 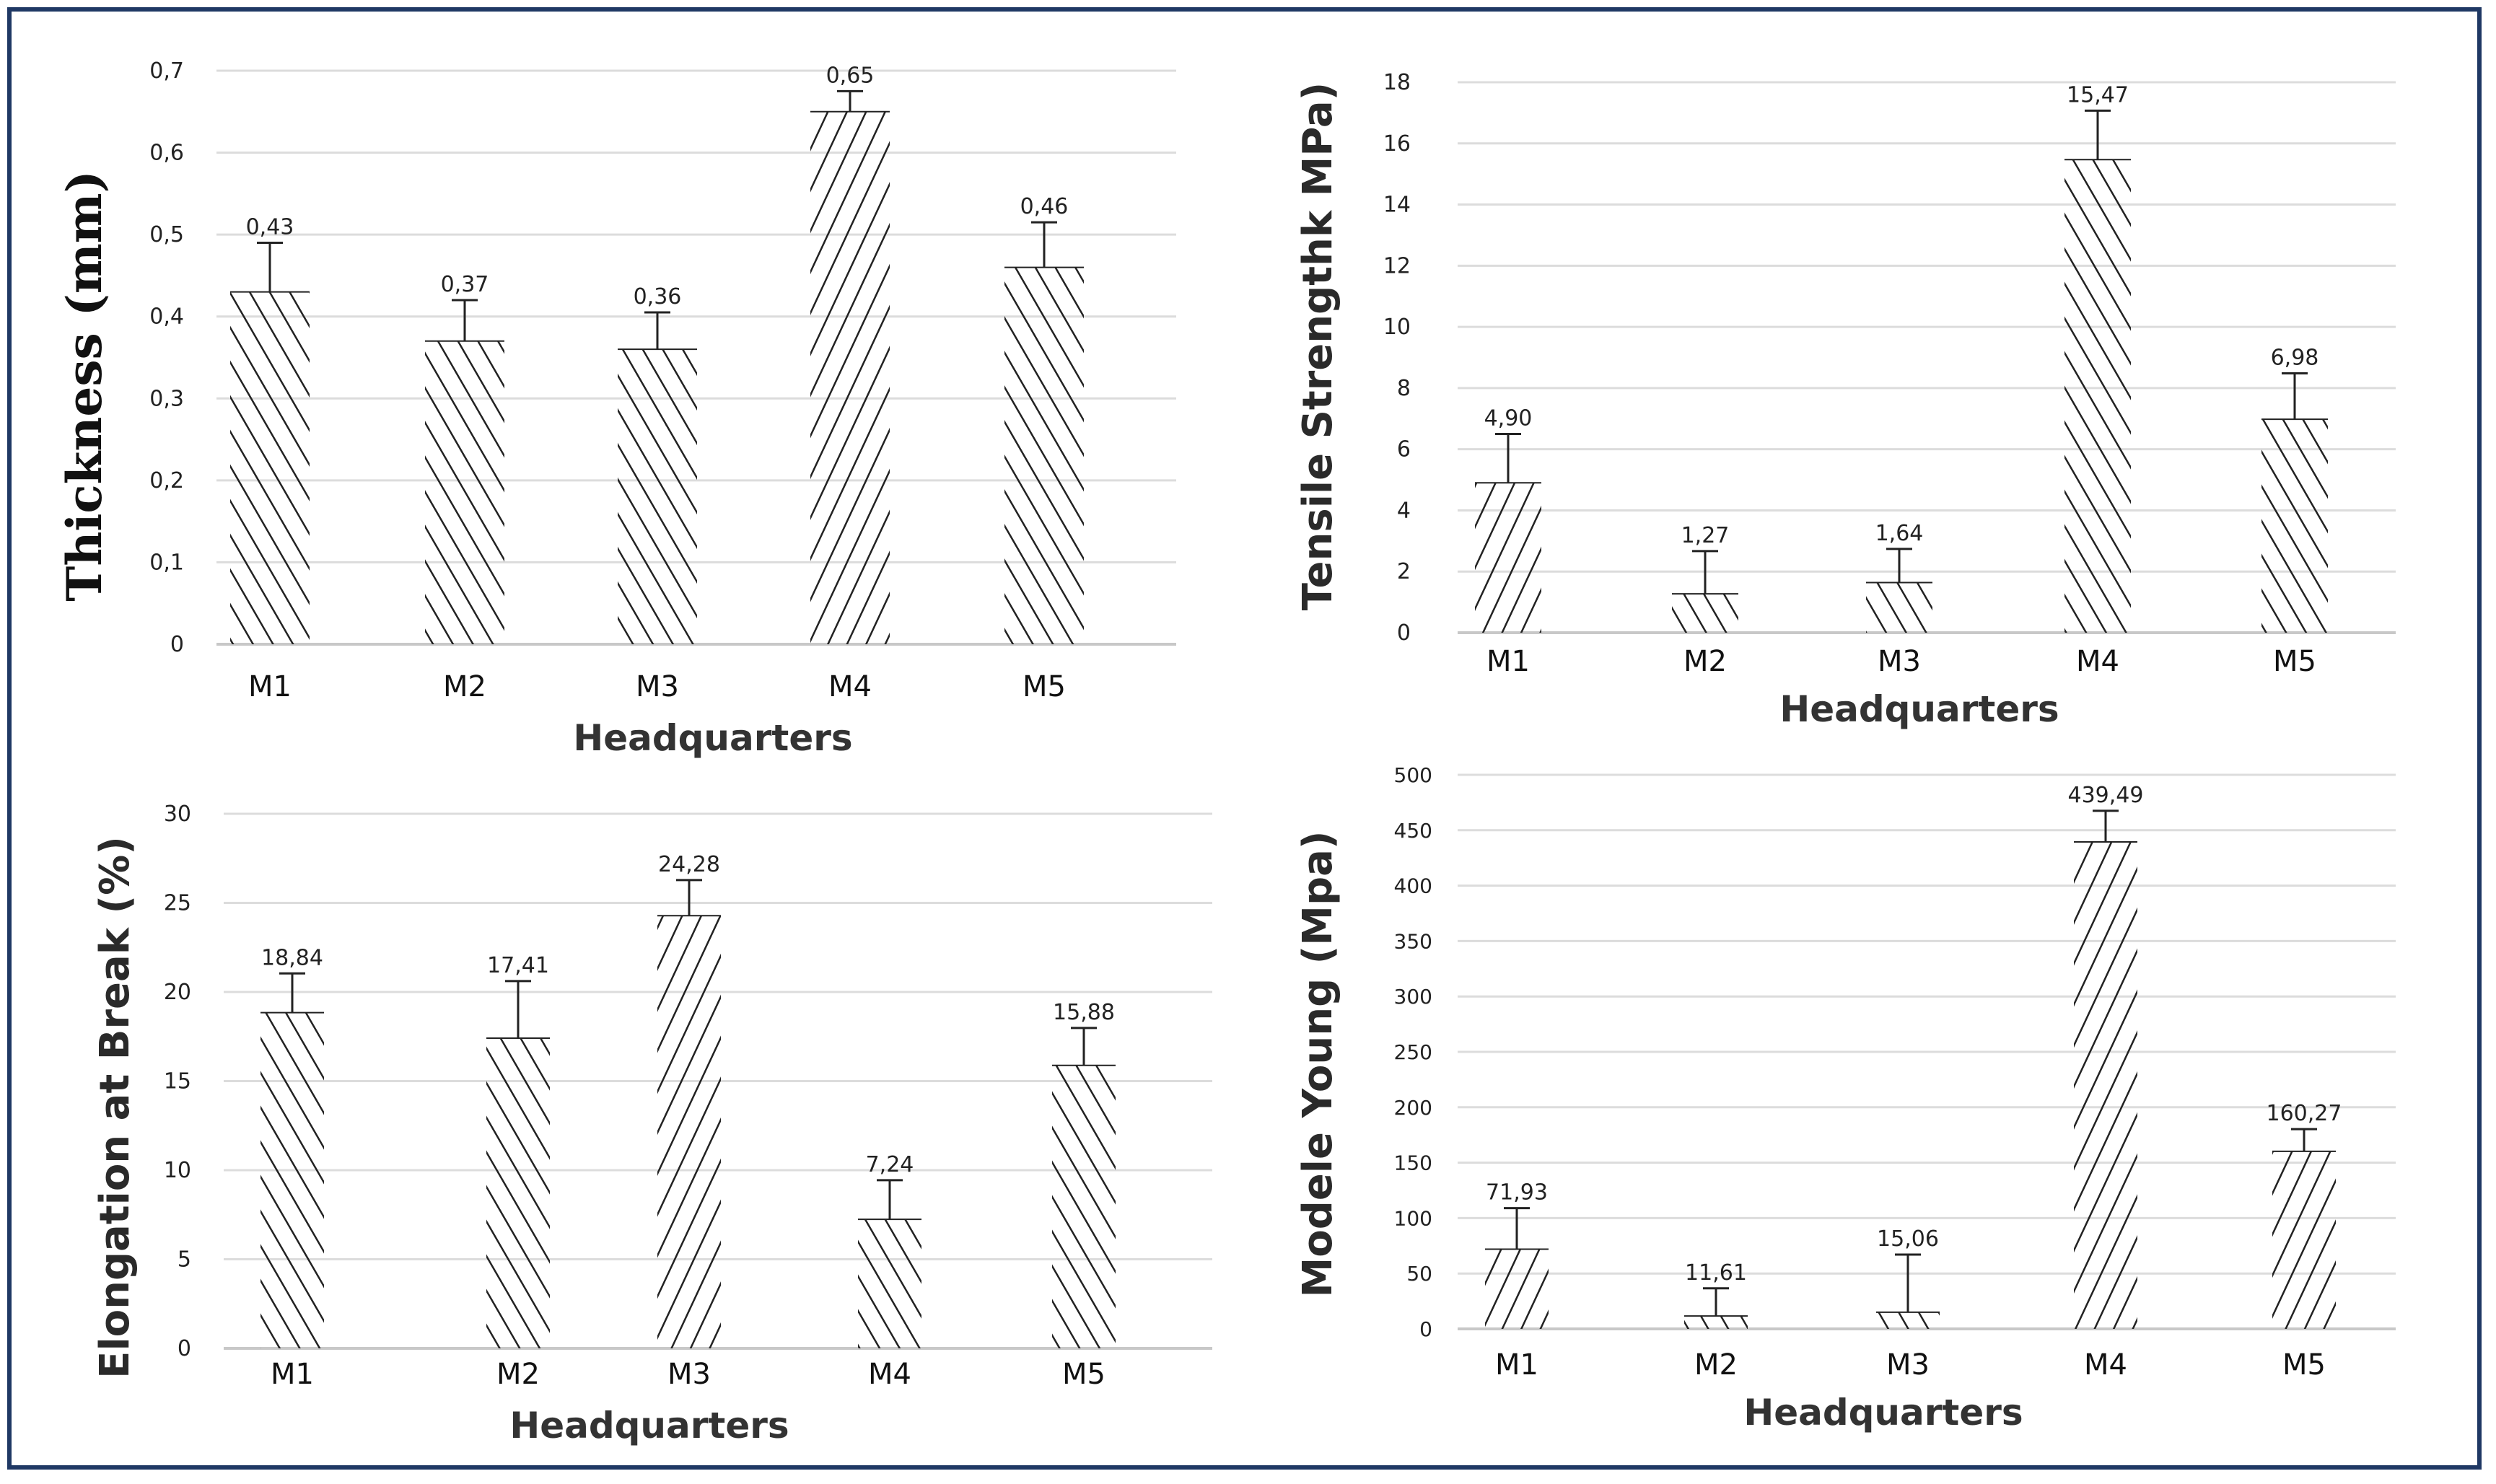 What do you see at coordinates (658, 296) in the screenshot?
I see `data-label: 0,36` at bounding box center [658, 296].